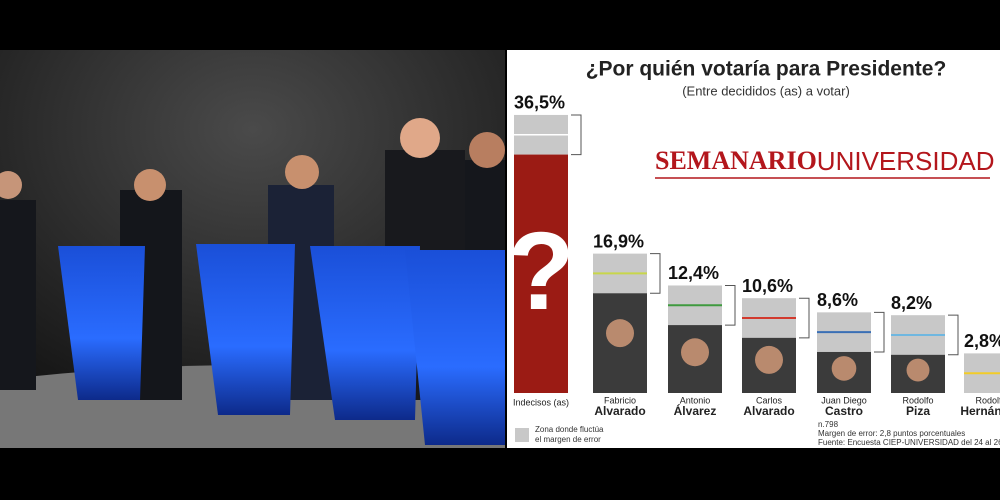 This screenshot has width=1000, height=500. Describe the element at coordinates (736, 160) in the screenshot. I see `brand-part: SEMANARIO` at that location.